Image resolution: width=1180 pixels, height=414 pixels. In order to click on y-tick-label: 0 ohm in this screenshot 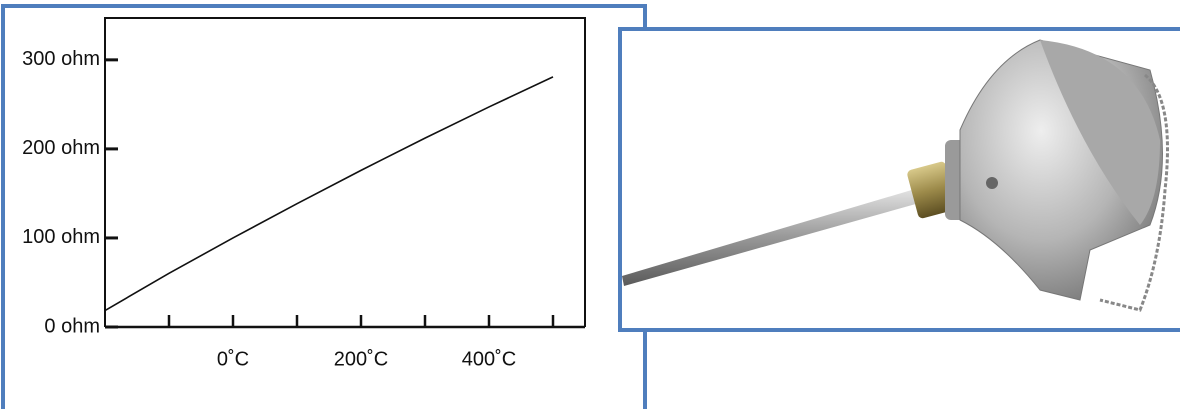, I will do `click(72, 326)`.